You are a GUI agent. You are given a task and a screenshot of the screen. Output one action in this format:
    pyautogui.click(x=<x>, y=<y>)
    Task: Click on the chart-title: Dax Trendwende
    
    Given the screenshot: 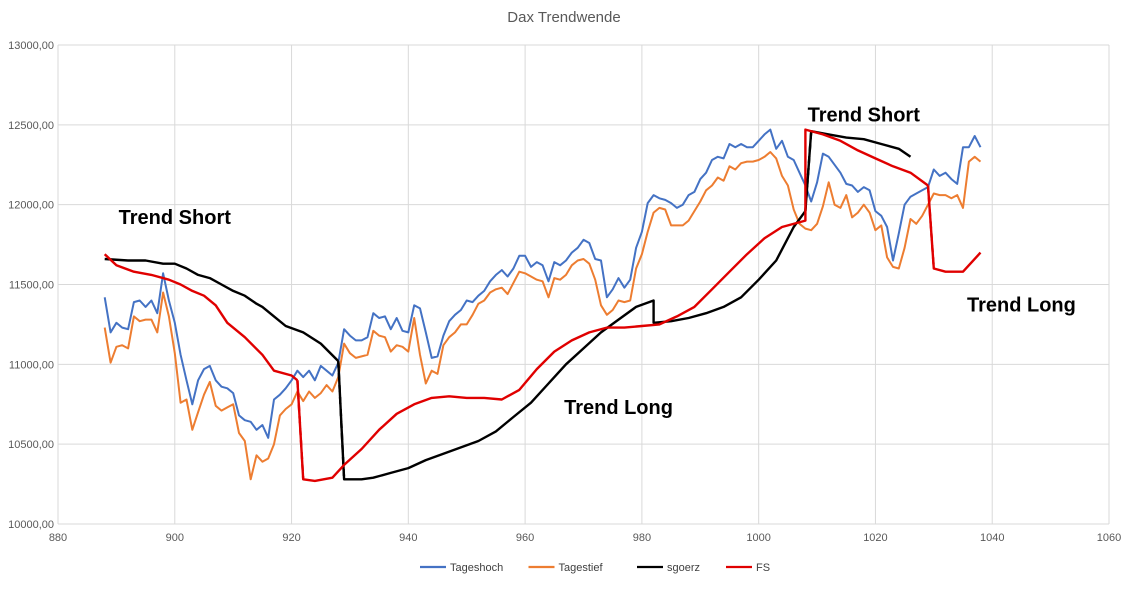 What is the action you would take?
    pyautogui.click(x=563, y=17)
    